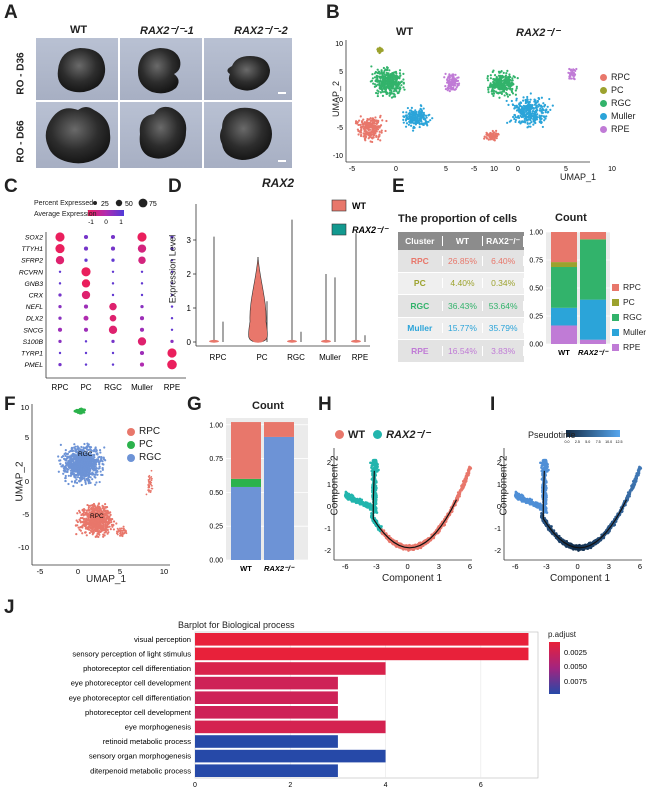 The width and height of the screenshot is (667, 797). Describe the element at coordinates (461, 306) in the screenshot. I see `table-row: RGC 36.43% 53.64%` at that location.